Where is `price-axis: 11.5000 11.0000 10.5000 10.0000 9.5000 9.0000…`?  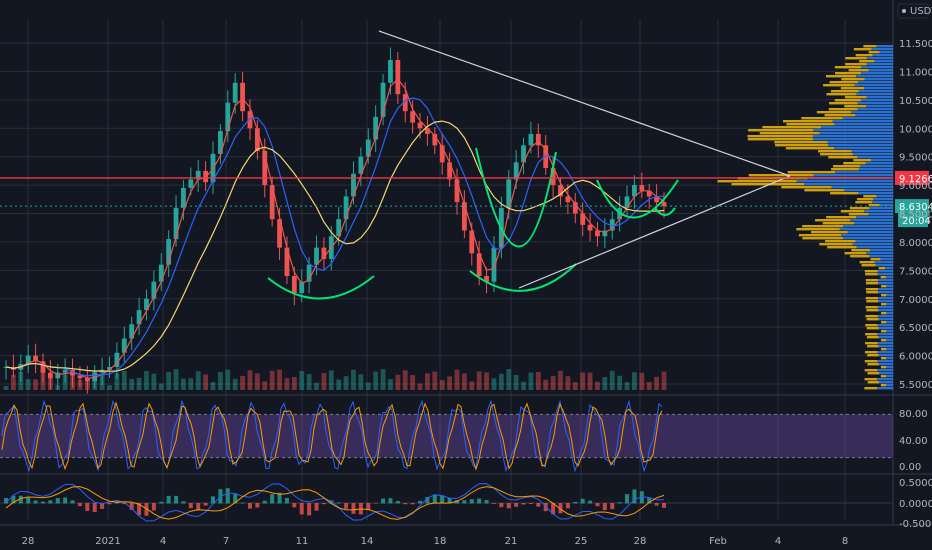 price-axis: 11.5000 11.0000 10.5000 10.0000 9.5000 9.0000… is located at coordinates (915, 215).